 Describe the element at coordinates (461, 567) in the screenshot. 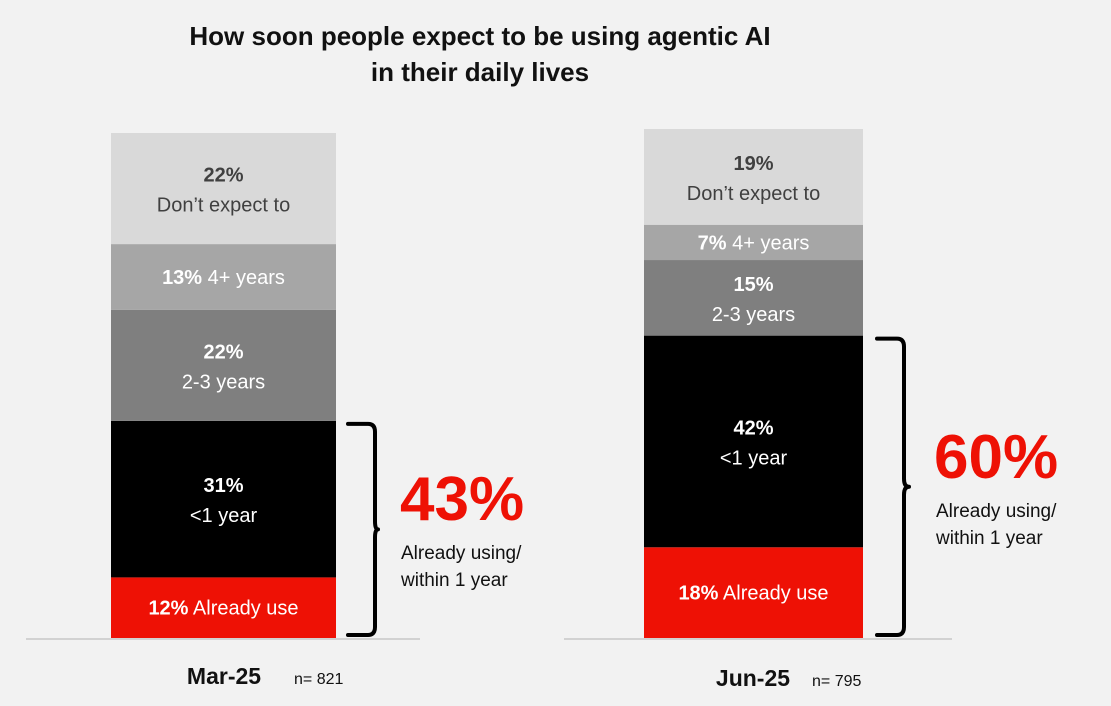

I see `annotation-text-0: Already using/within 1 year` at that location.